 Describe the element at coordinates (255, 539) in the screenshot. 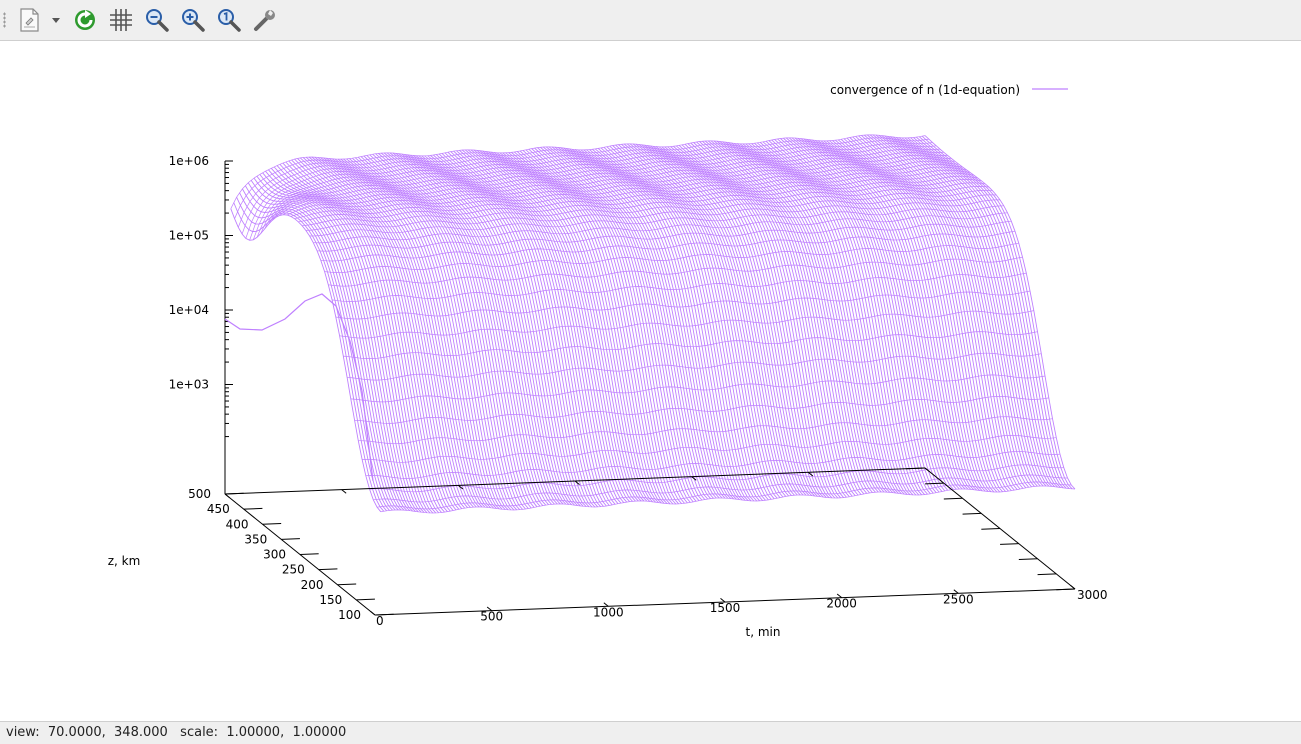

I see `z-axis-tick-label: 350` at that location.